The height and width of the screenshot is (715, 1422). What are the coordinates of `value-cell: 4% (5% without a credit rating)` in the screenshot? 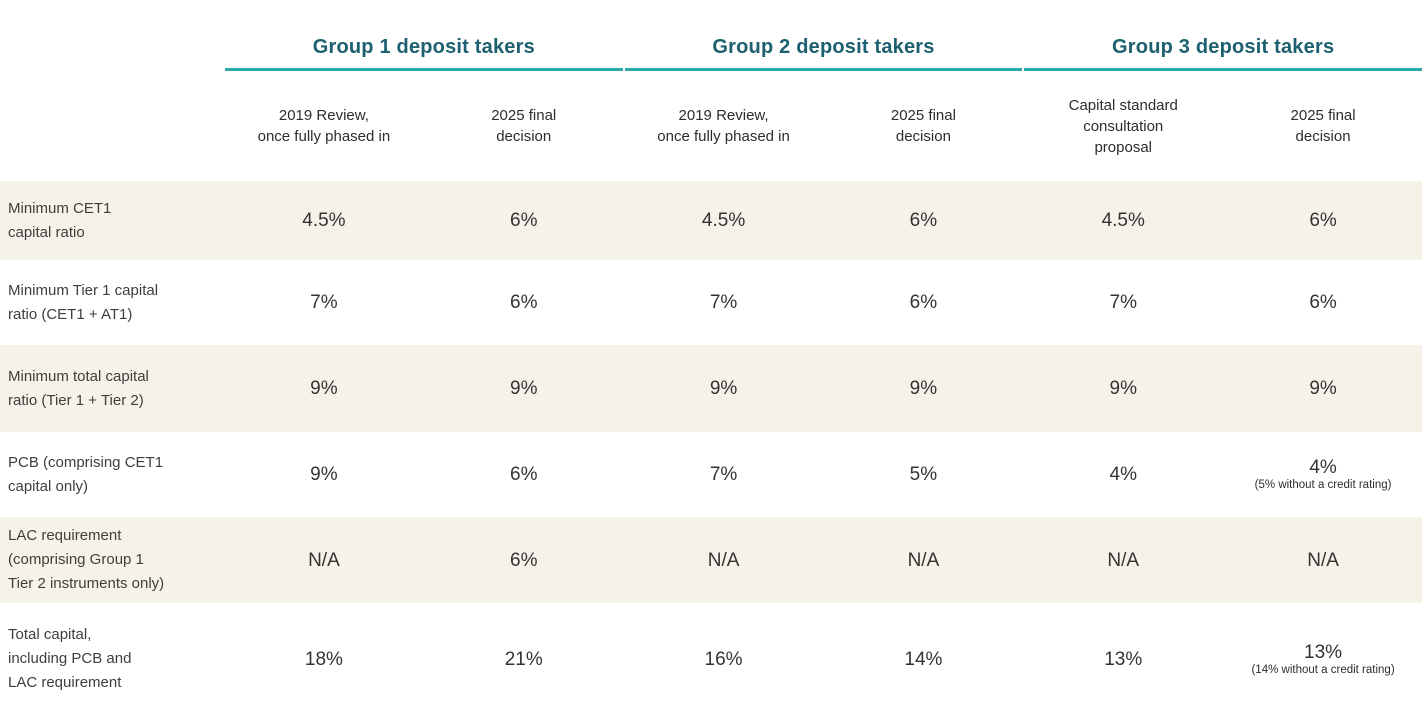 It's located at (1323, 474).